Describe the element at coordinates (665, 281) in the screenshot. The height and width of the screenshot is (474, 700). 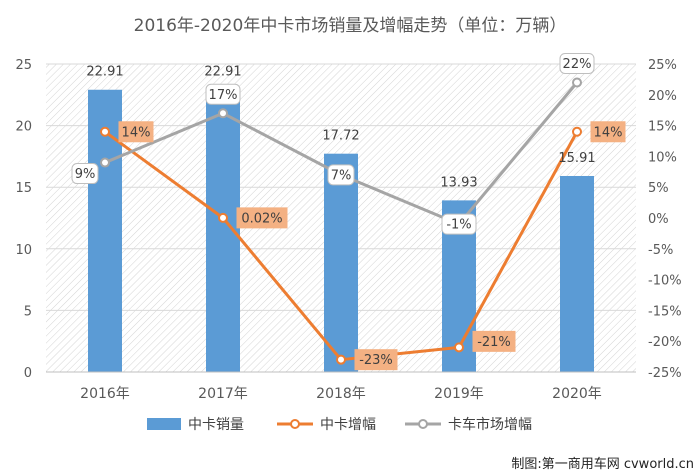
I see `y2-tick-label: -10%` at that location.